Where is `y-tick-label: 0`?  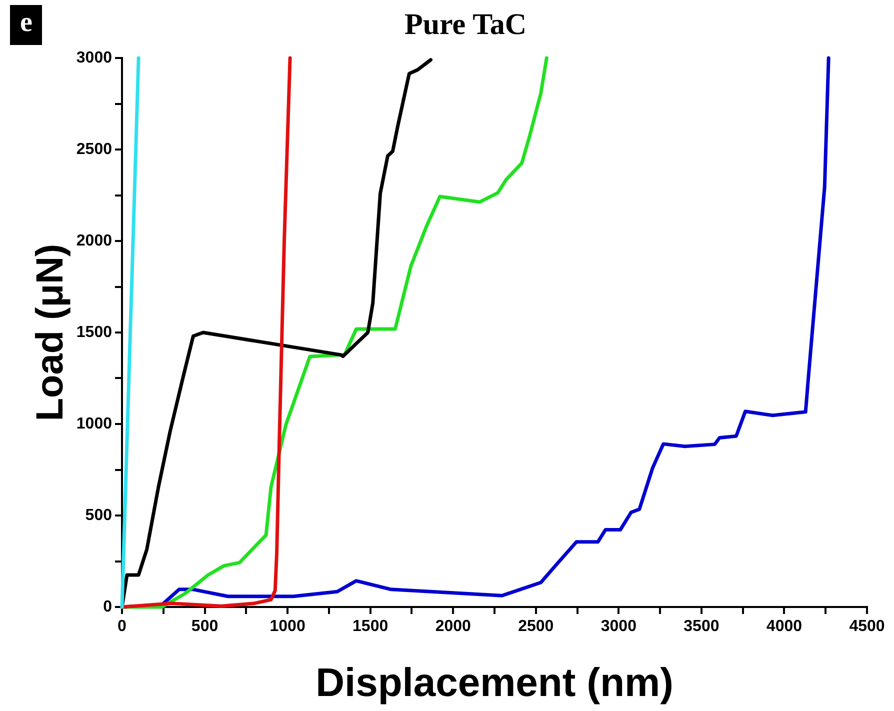 y-tick-label: 0 is located at coordinates (107, 607).